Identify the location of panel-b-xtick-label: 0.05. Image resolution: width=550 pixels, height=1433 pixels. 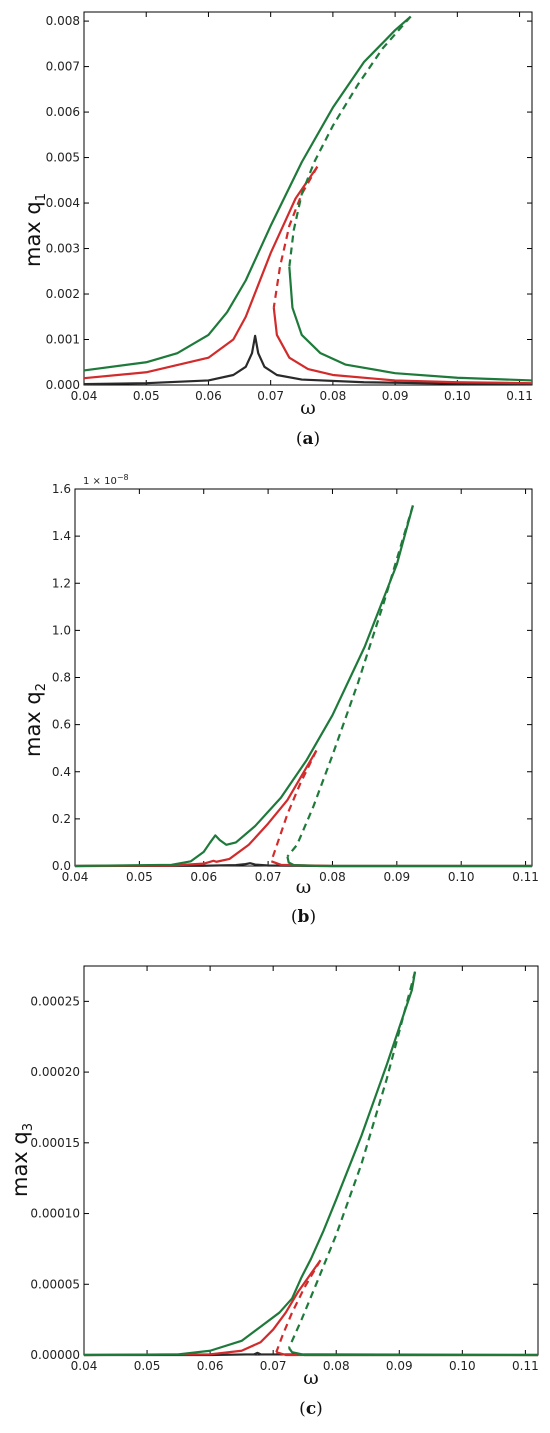
(139, 877).